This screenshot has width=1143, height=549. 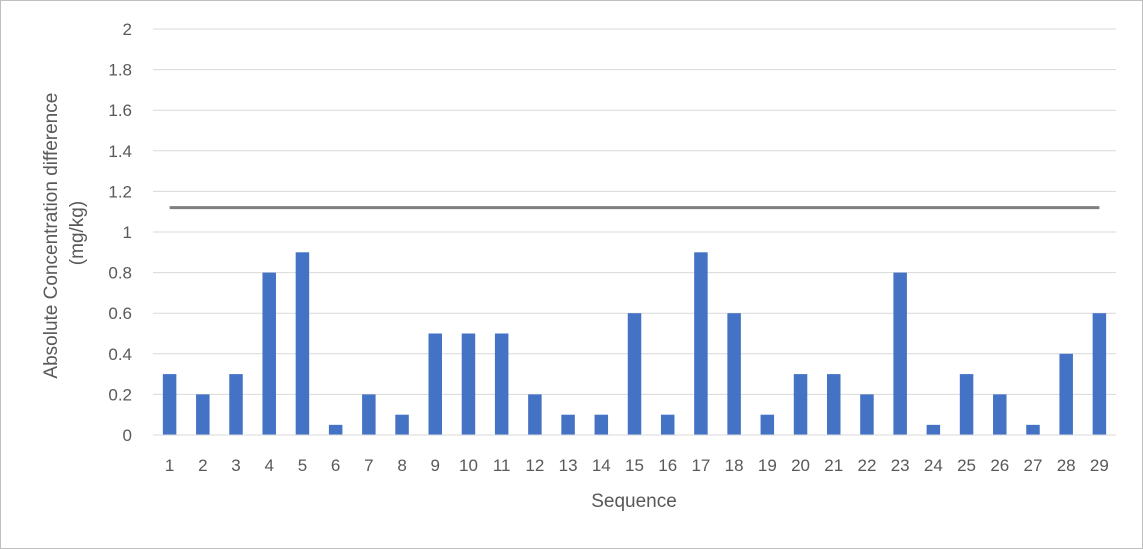 I want to click on x-tick-label: 6, so click(x=335, y=465).